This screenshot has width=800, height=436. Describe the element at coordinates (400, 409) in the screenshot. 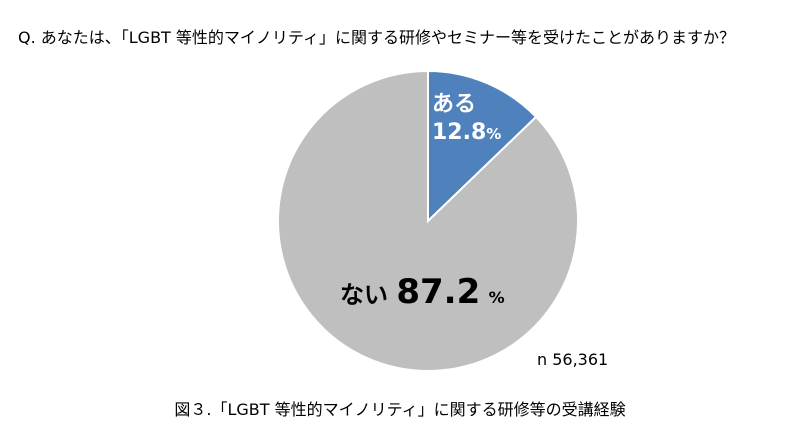

I see `chart-title: 図３.「LGBT 等性的マイノリティ」に関する研修等の受講経験` at that location.